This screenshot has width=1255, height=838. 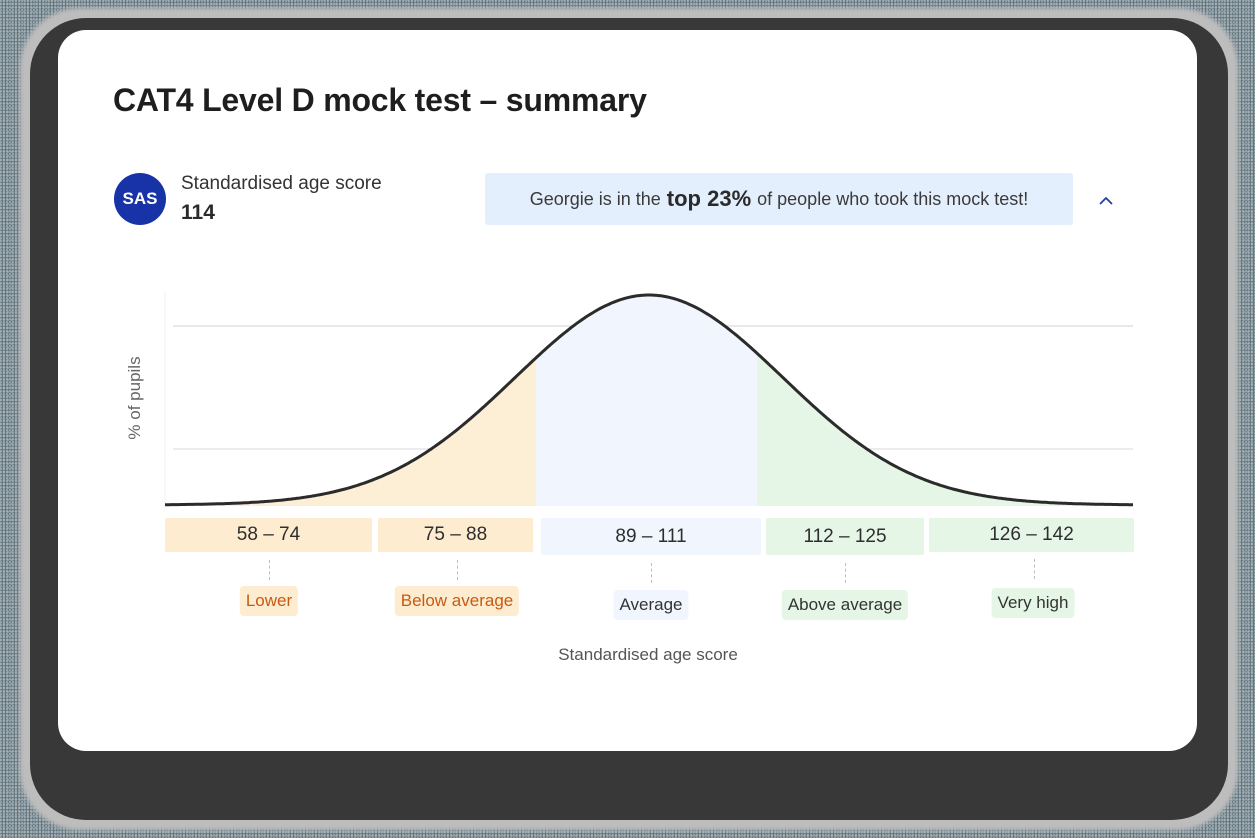 I want to click on zone-above-average-fill, so click(x=945, y=400).